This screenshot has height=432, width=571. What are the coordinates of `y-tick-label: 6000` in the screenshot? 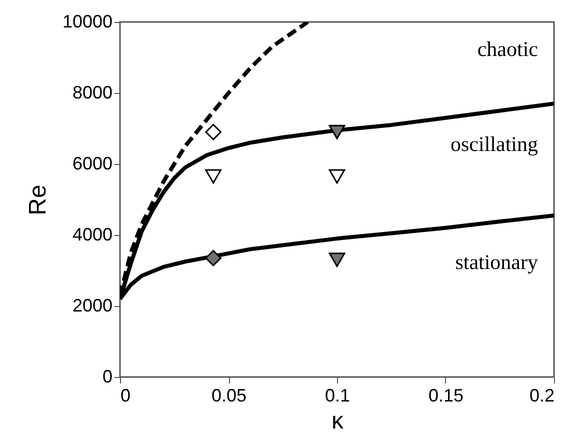 It's located at (92, 164).